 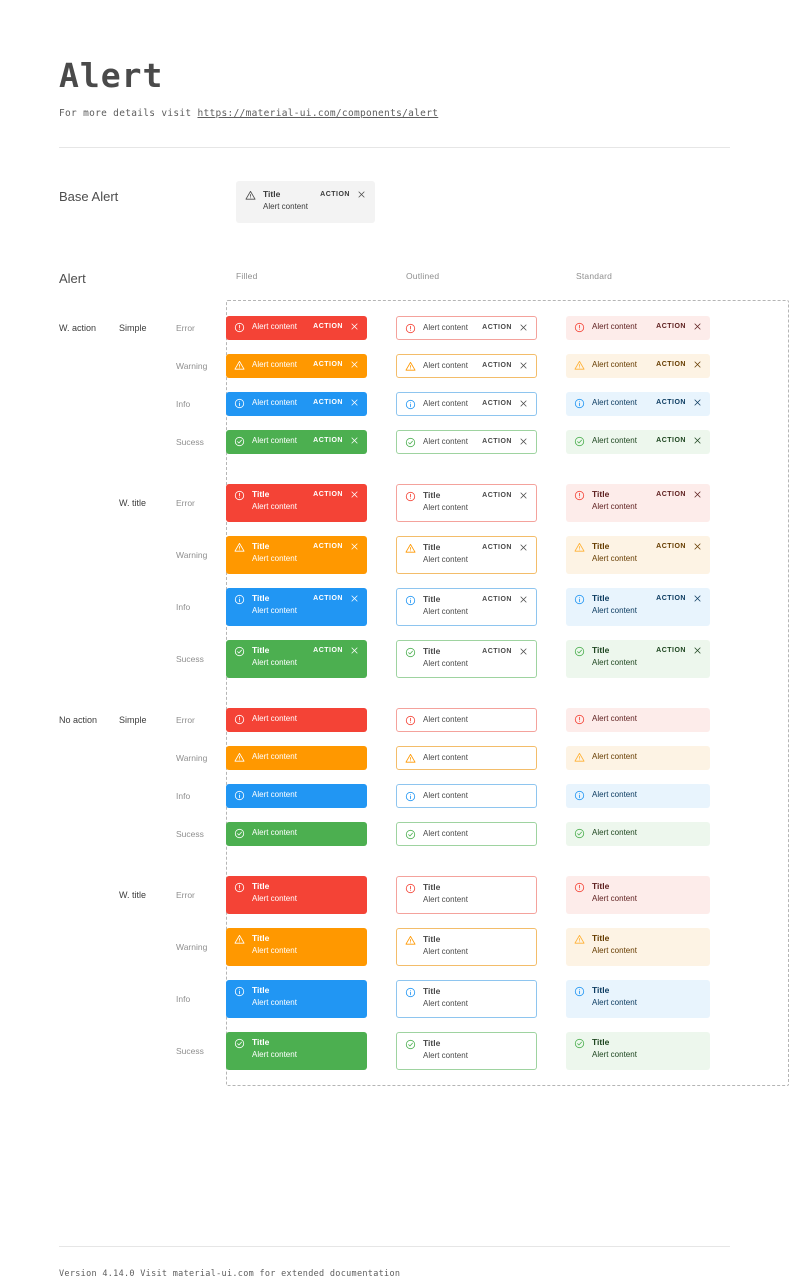 What do you see at coordinates (296, 365) in the screenshot?
I see `alert-filled-warning-simple-with-action: Alert content ACTION` at bounding box center [296, 365].